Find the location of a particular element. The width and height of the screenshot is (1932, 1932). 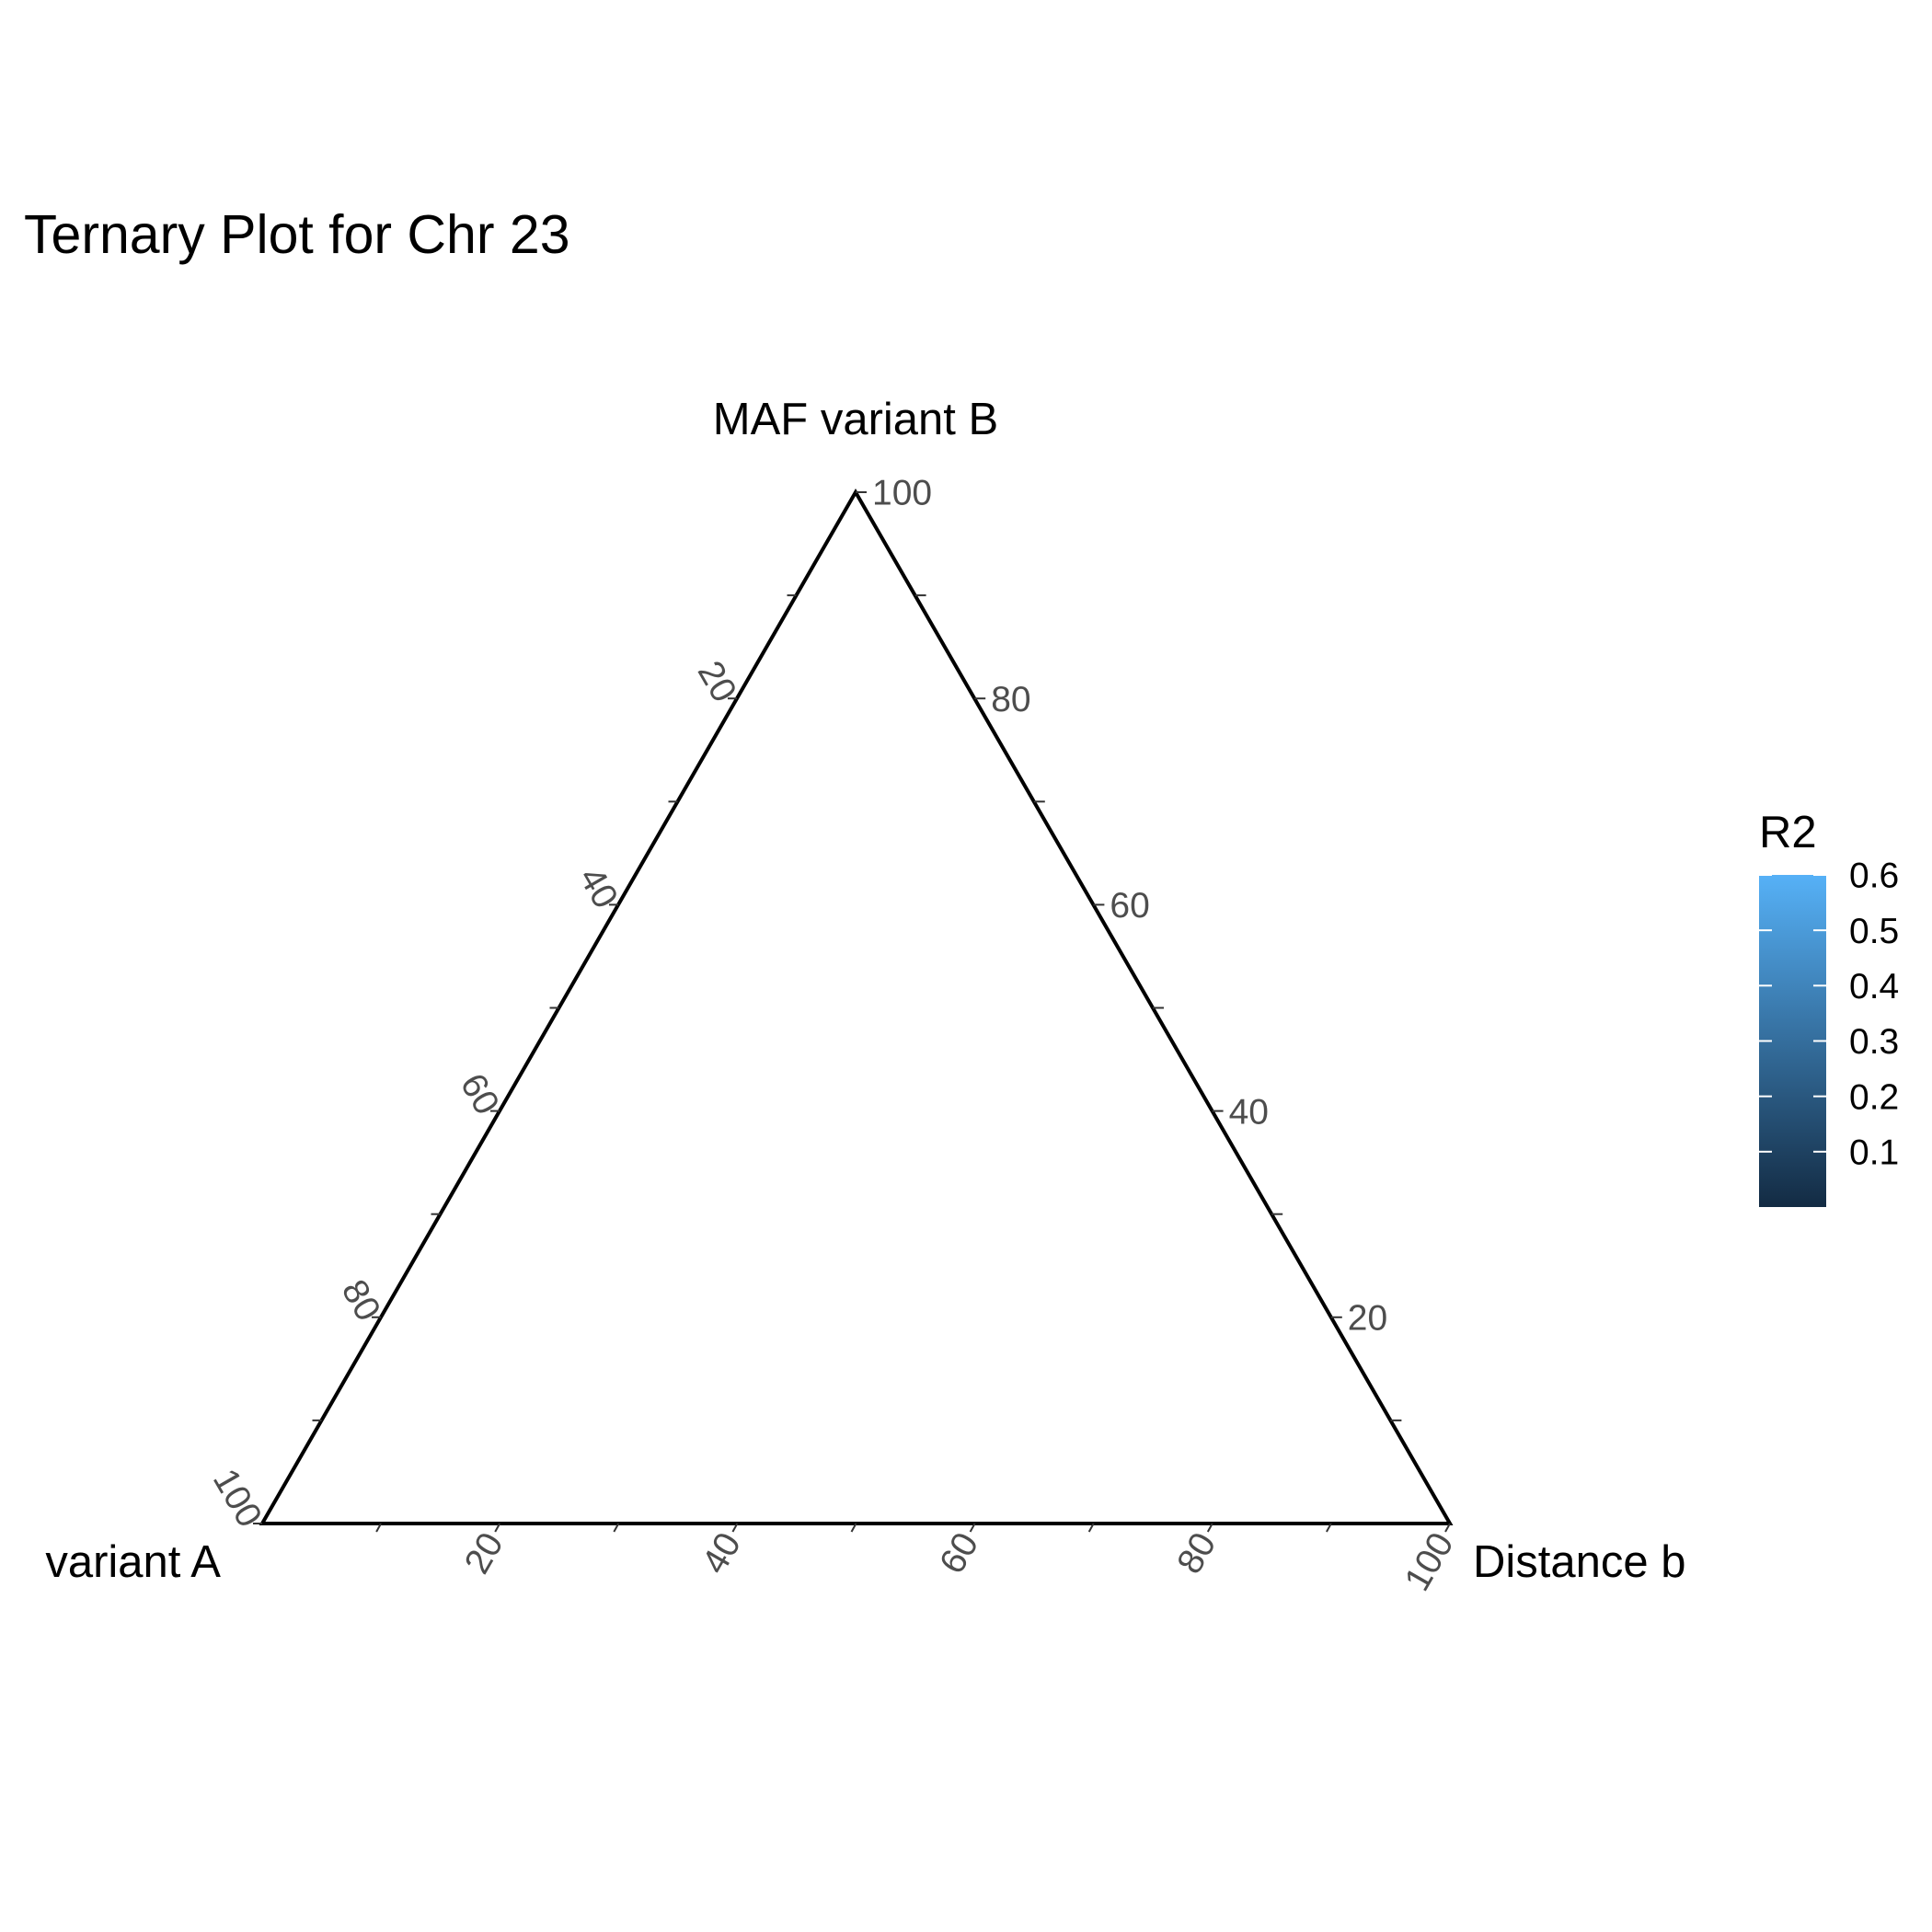

right-axis-title: Distance b is located at coordinates (1579, 1562).